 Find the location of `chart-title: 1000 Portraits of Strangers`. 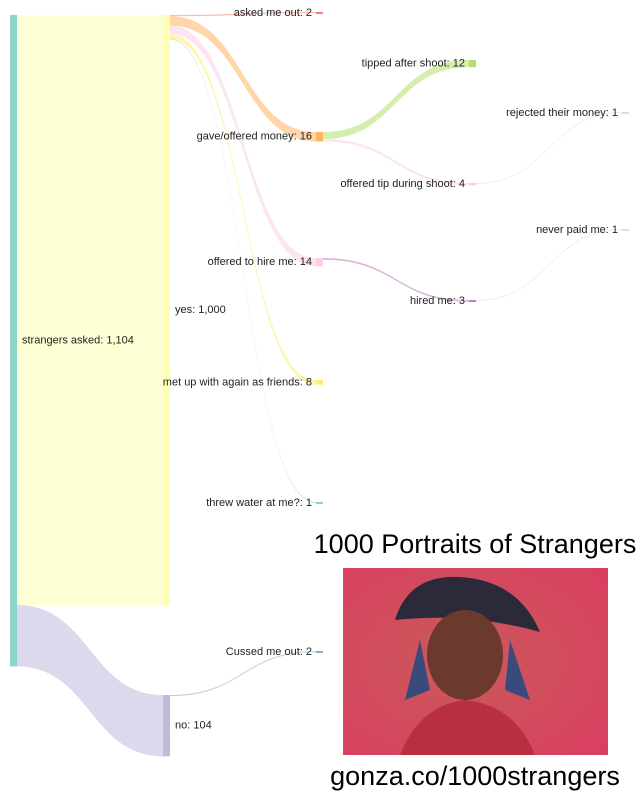

chart-title: 1000 Portraits of Strangers is located at coordinates (475, 544).